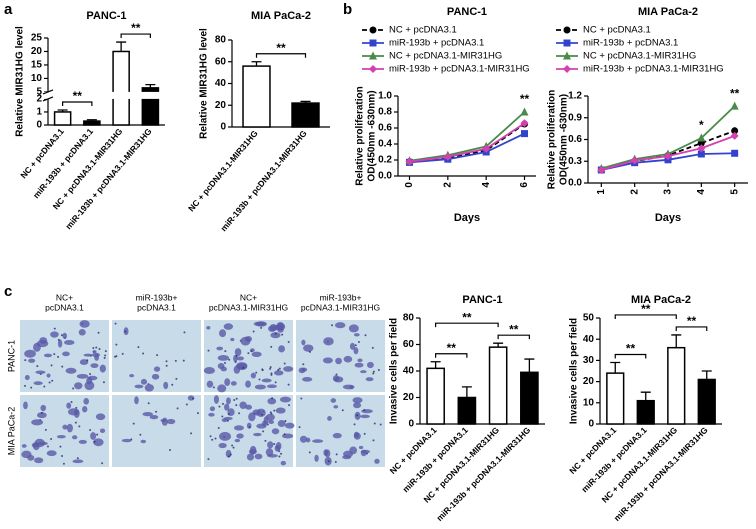 The image size is (756, 529). What do you see at coordinates (156, 307) in the screenshot?
I see `column-label: pcDNA3.1` at bounding box center [156, 307].